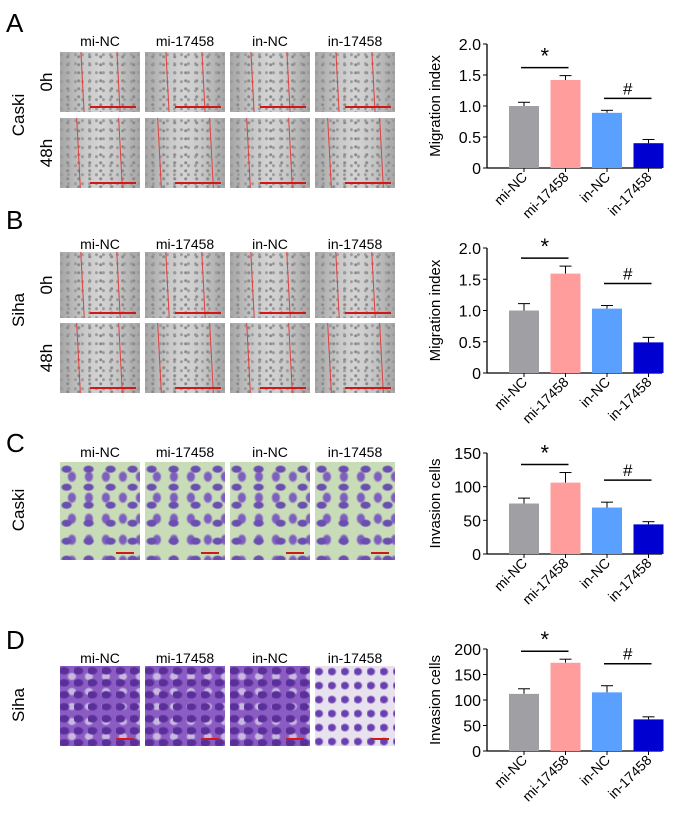 The width and height of the screenshot is (680, 824). What do you see at coordinates (15, 640) in the screenshot?
I see `panel-letter: D` at bounding box center [15, 640].